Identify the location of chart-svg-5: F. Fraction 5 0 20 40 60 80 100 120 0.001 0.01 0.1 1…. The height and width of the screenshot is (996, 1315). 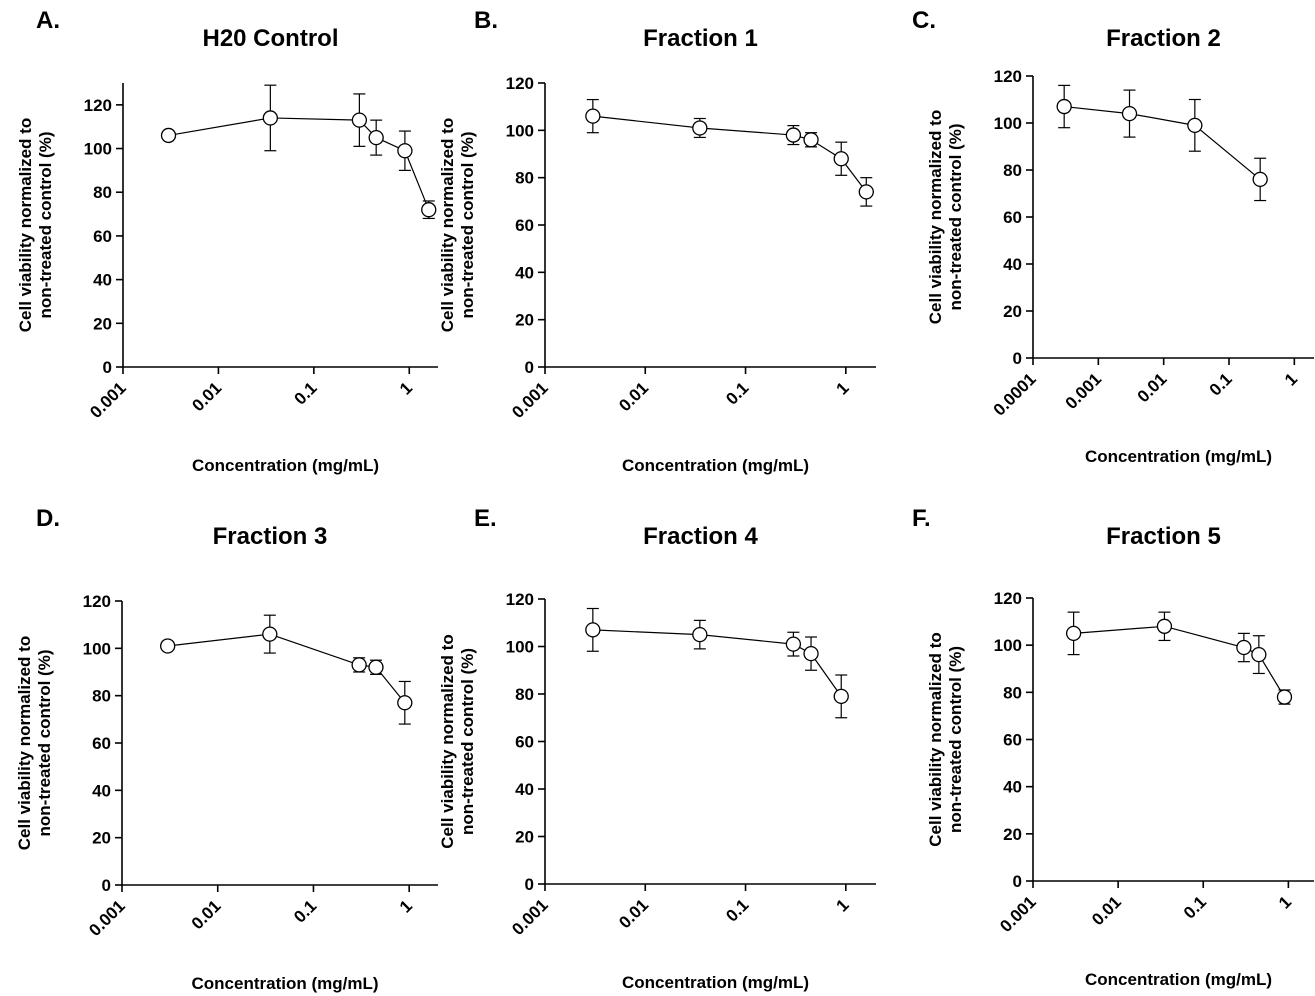
(1113, 747).